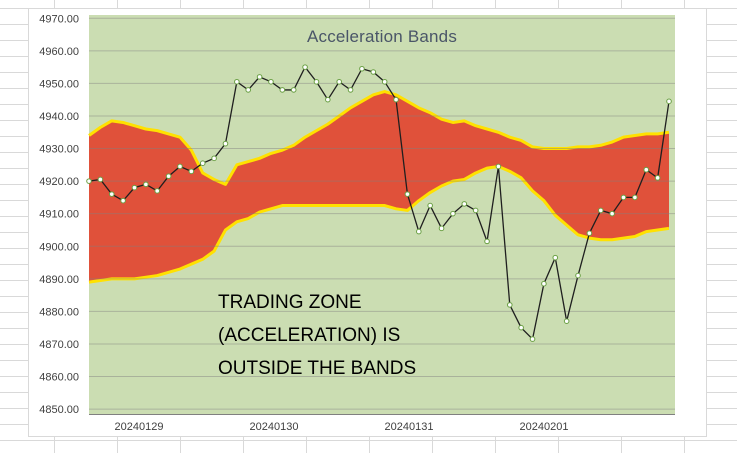 Image resolution: width=737 pixels, height=453 pixels. I want to click on svg-text: 20240129, so click(139, 427).